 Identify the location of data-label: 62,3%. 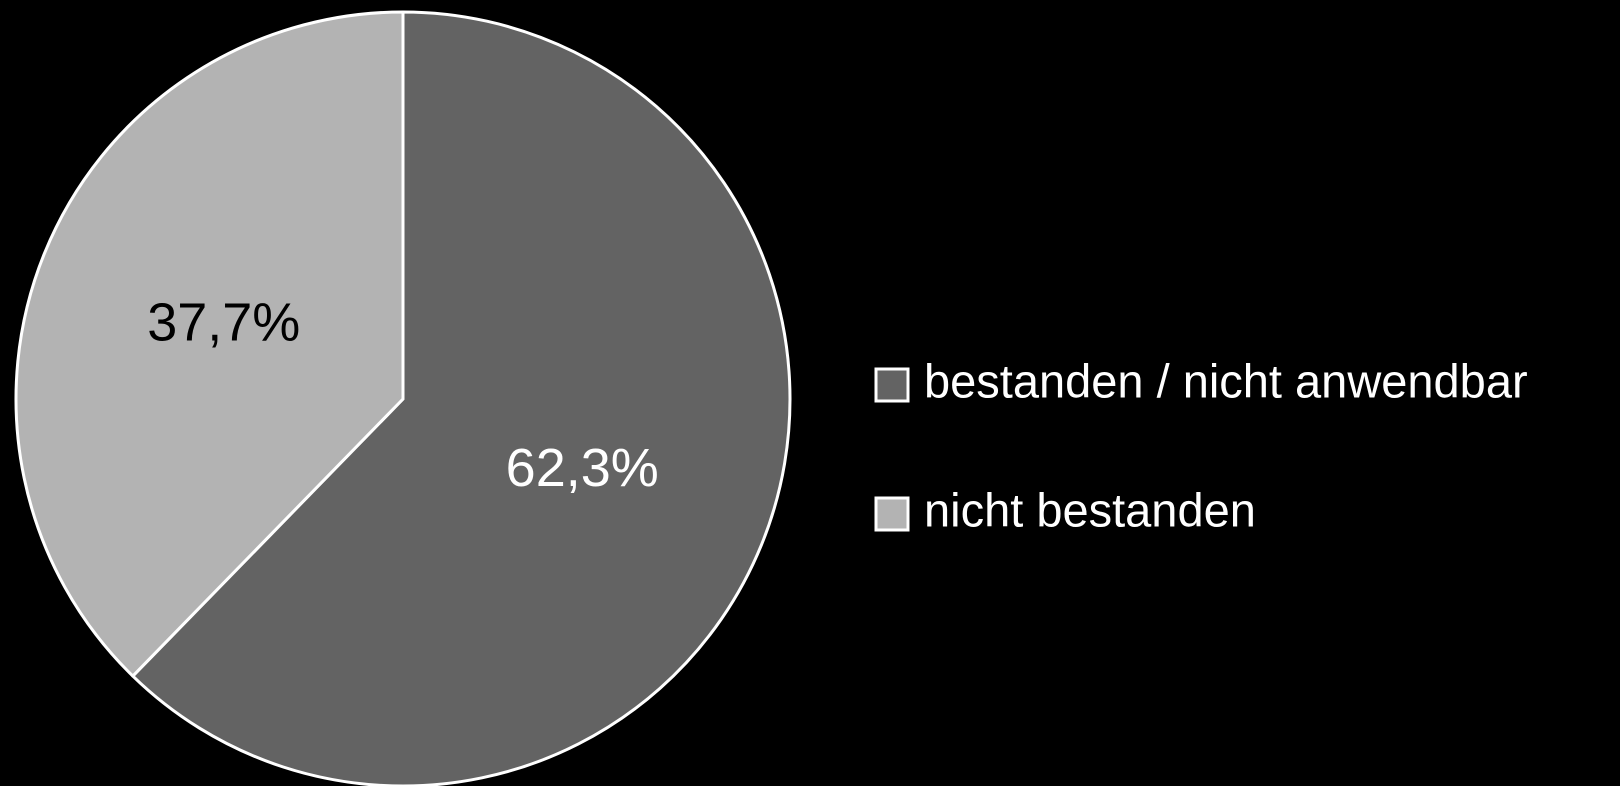
(582, 468).